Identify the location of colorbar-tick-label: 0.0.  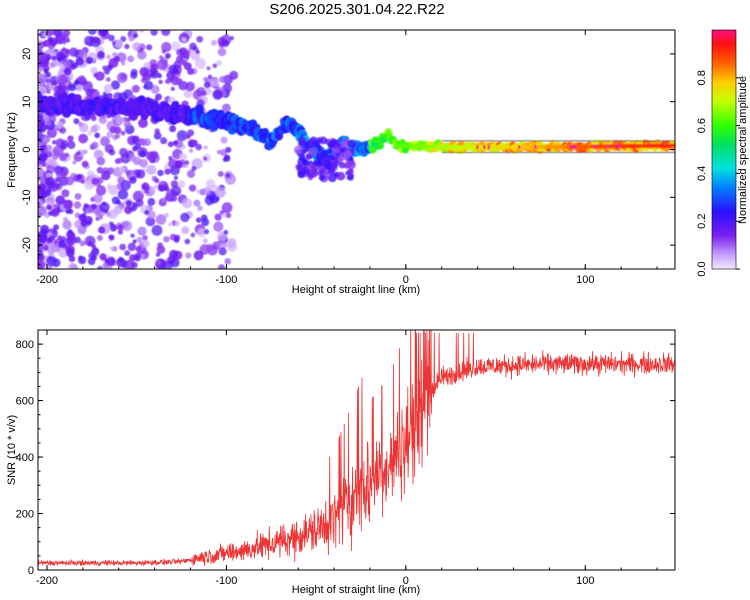
(702, 268).